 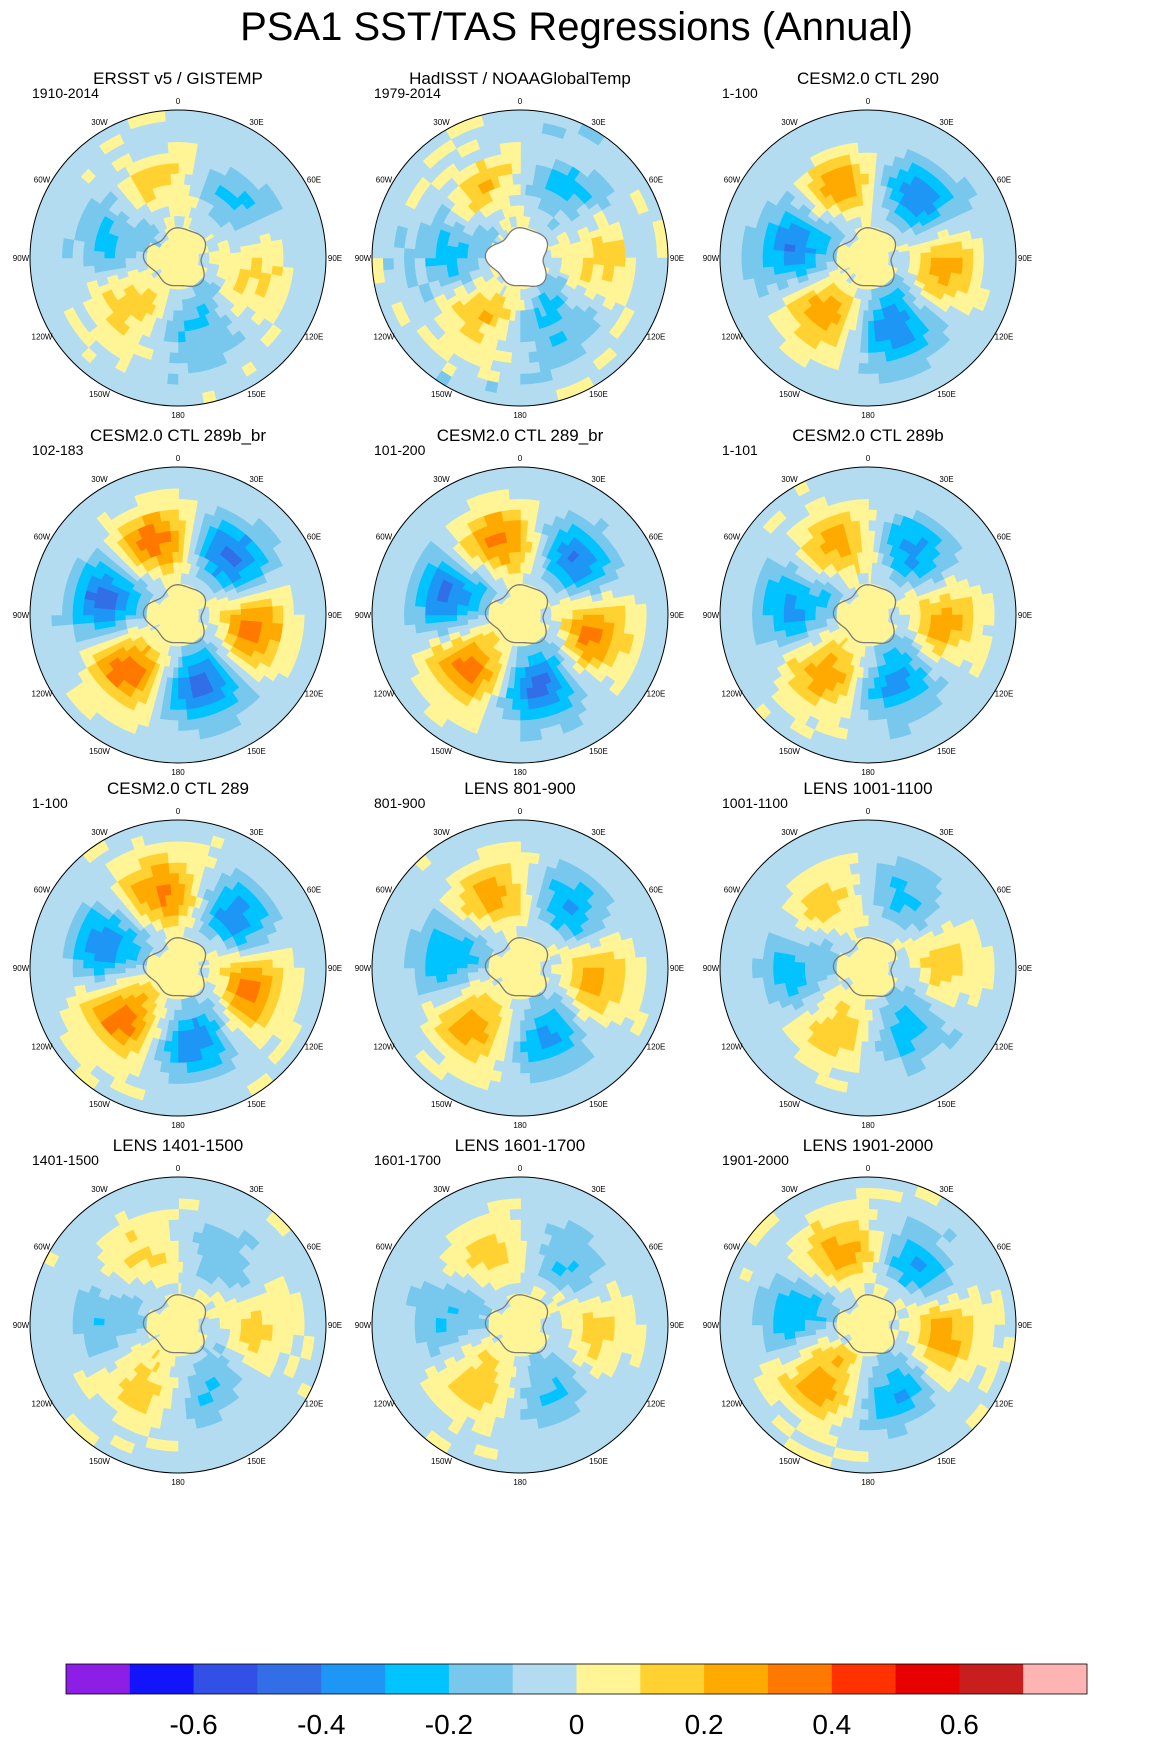 What do you see at coordinates (65, 93) in the screenshot?
I see `period-label: 1910-2014` at bounding box center [65, 93].